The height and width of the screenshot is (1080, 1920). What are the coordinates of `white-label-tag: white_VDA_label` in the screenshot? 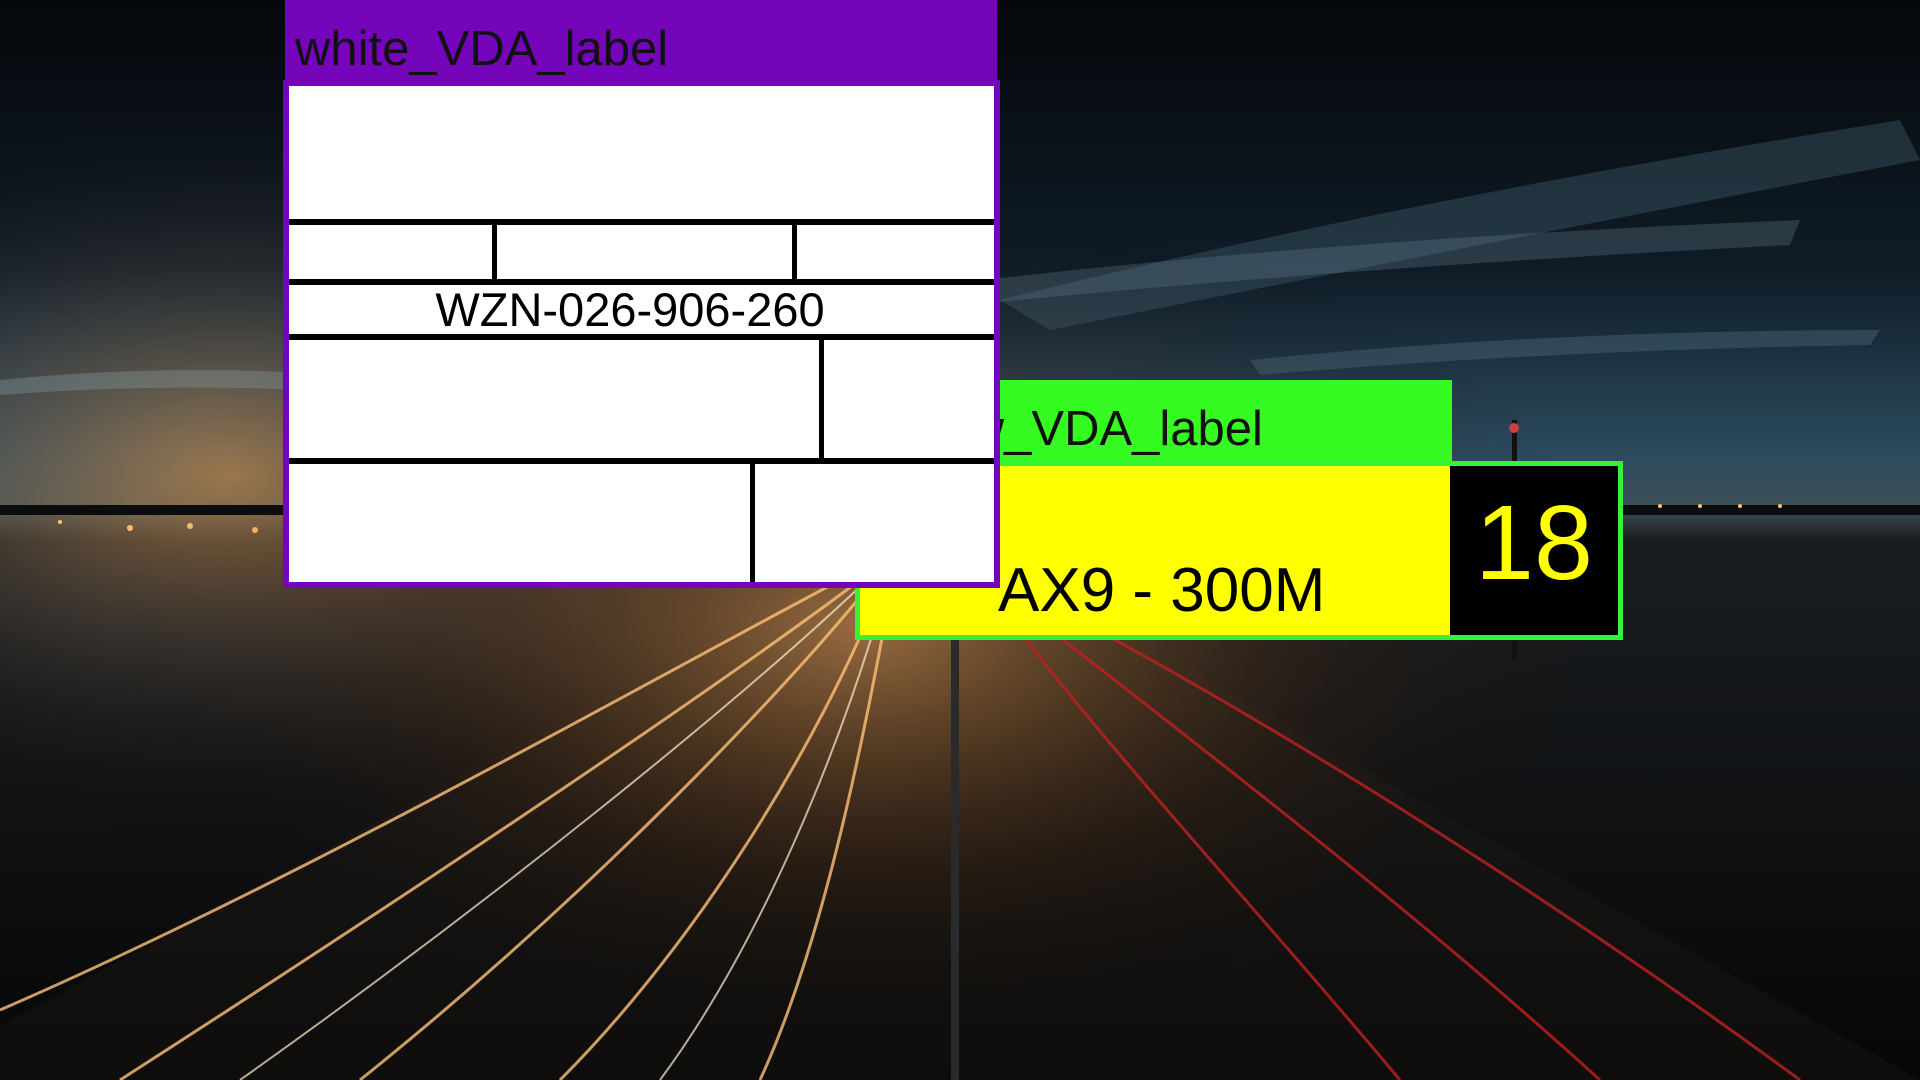 It's located at (641, 43).